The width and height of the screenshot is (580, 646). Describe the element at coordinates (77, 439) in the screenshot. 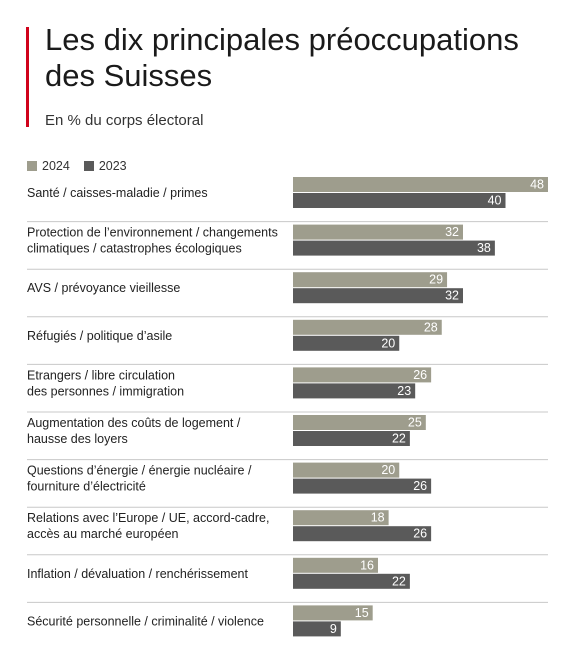

I see `category-label: hausse des loyers` at that location.